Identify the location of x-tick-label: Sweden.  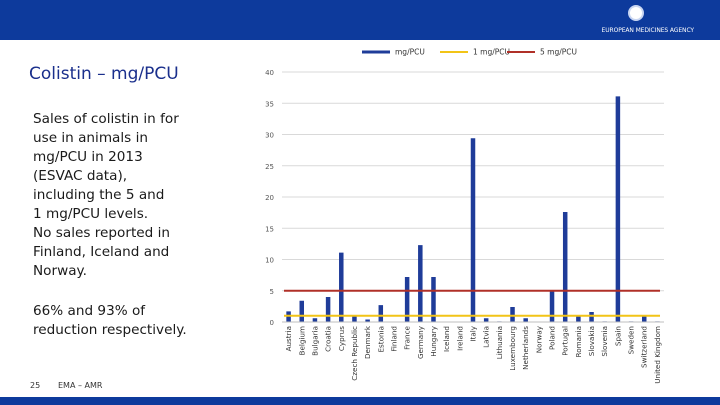
(631, 340).